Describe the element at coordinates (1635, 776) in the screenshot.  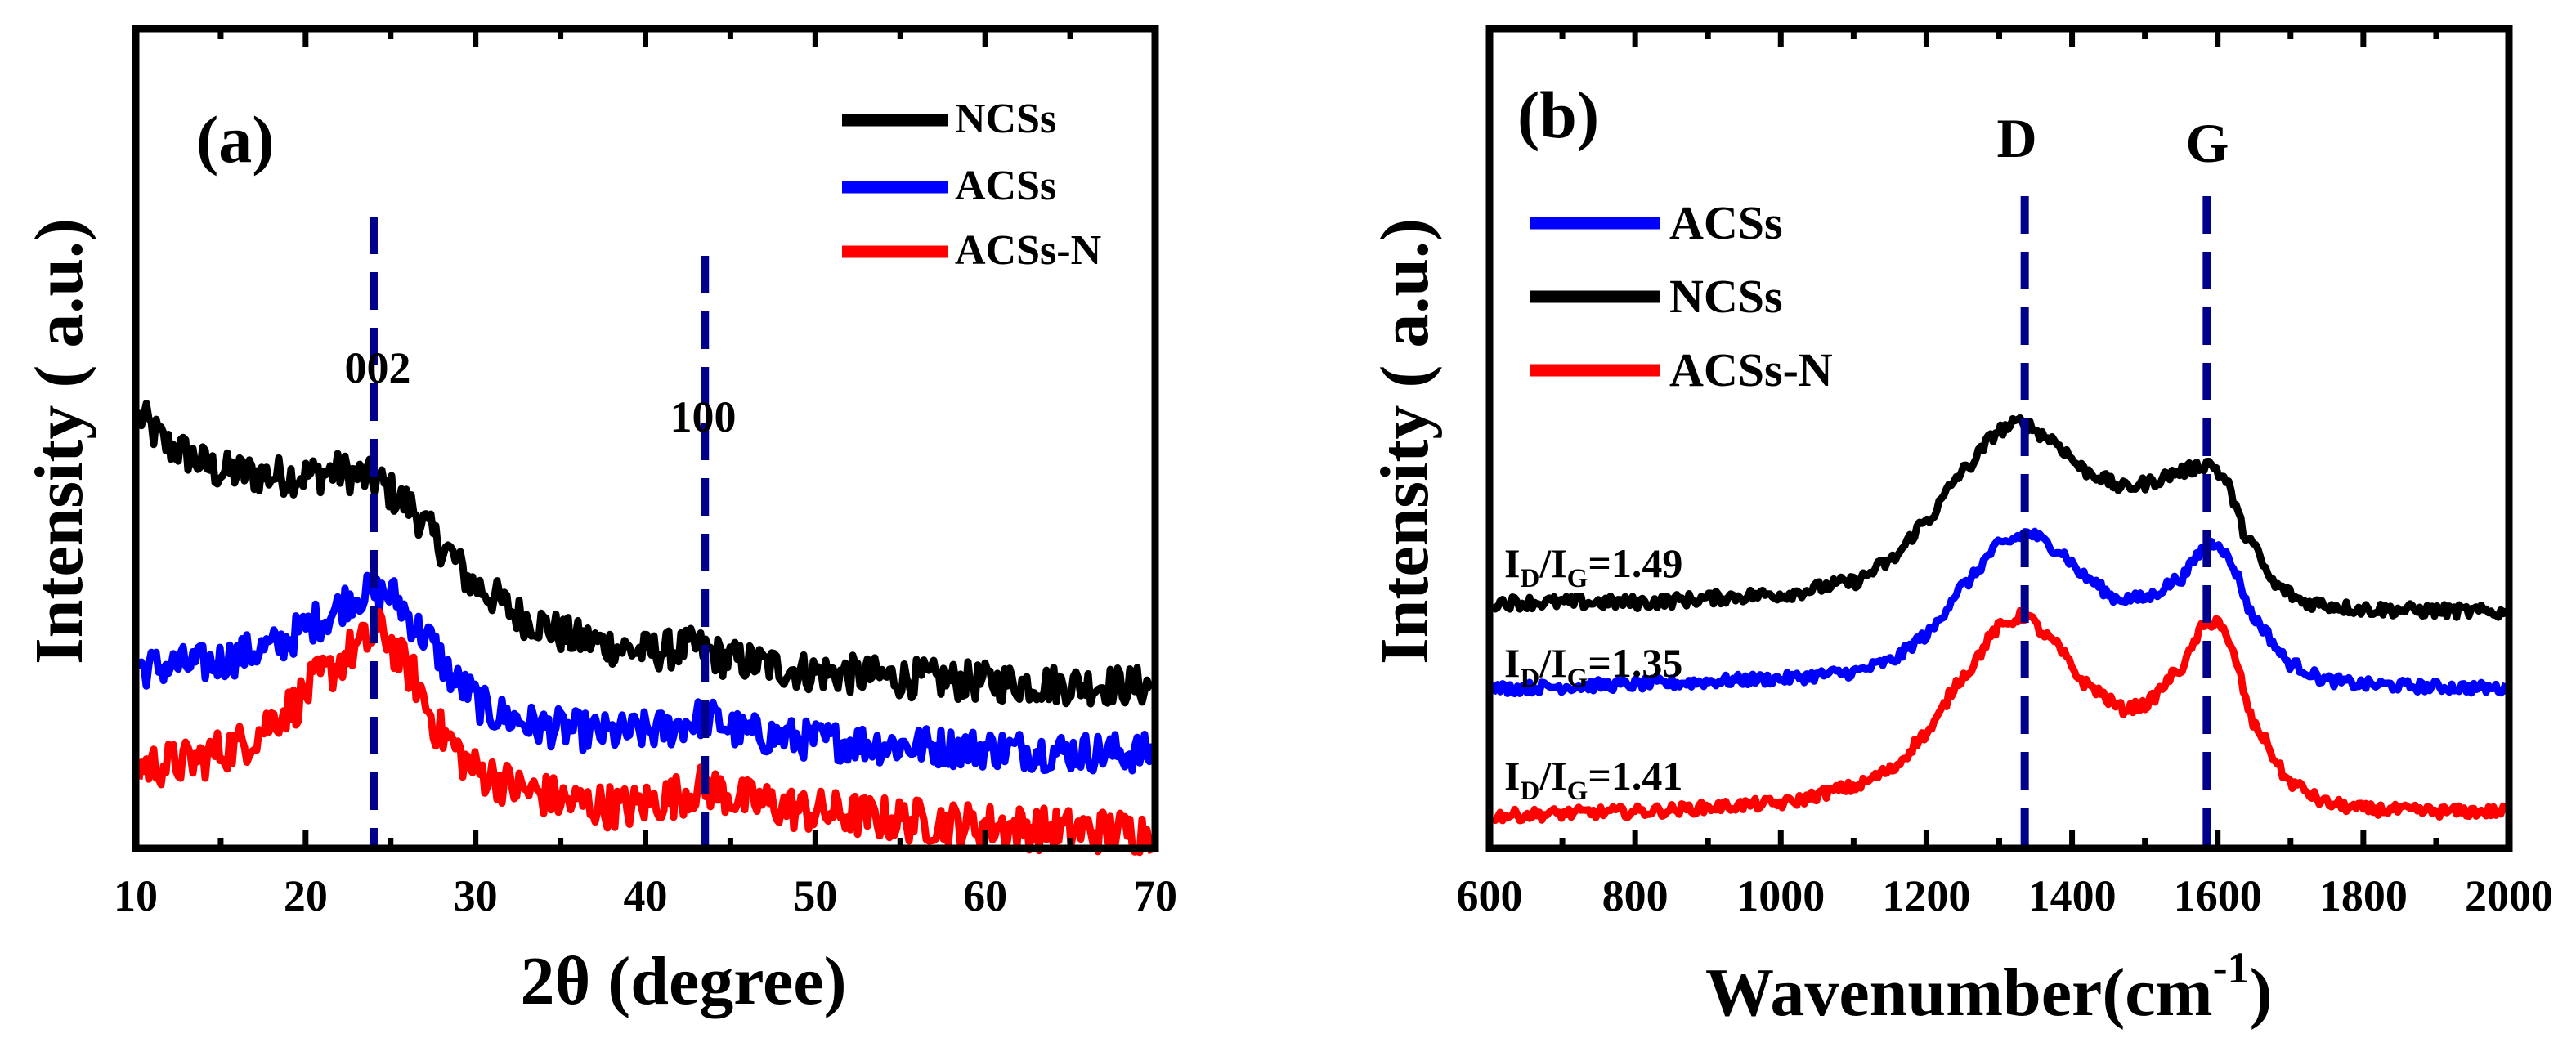
I see `annotation-ratio-acss-n-value: =1.41` at that location.